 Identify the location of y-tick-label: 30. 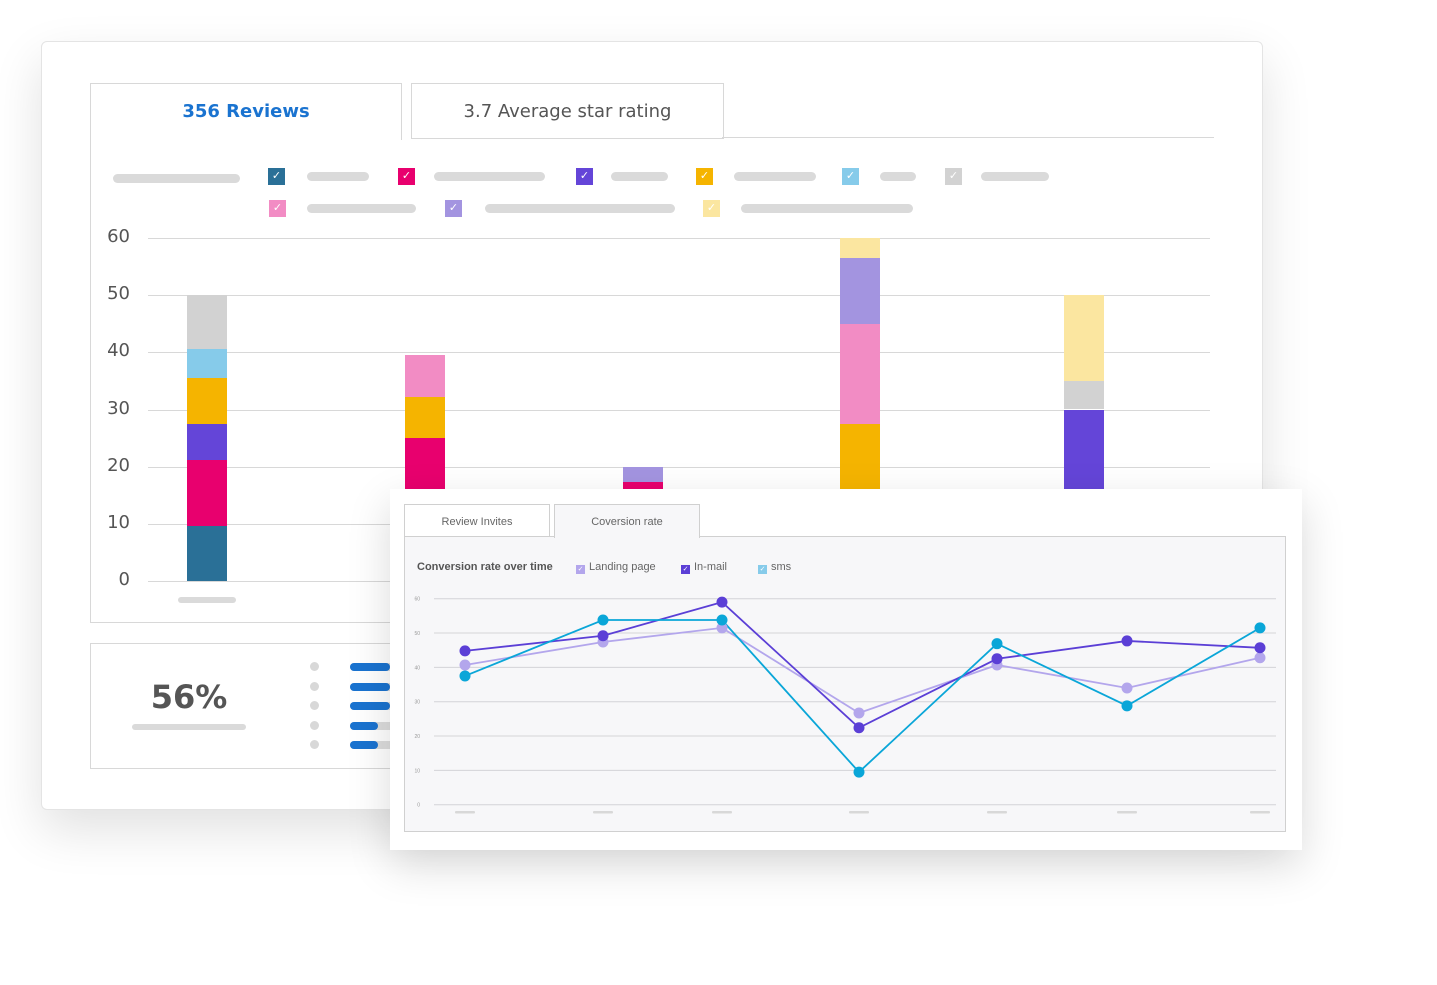
(417, 703).